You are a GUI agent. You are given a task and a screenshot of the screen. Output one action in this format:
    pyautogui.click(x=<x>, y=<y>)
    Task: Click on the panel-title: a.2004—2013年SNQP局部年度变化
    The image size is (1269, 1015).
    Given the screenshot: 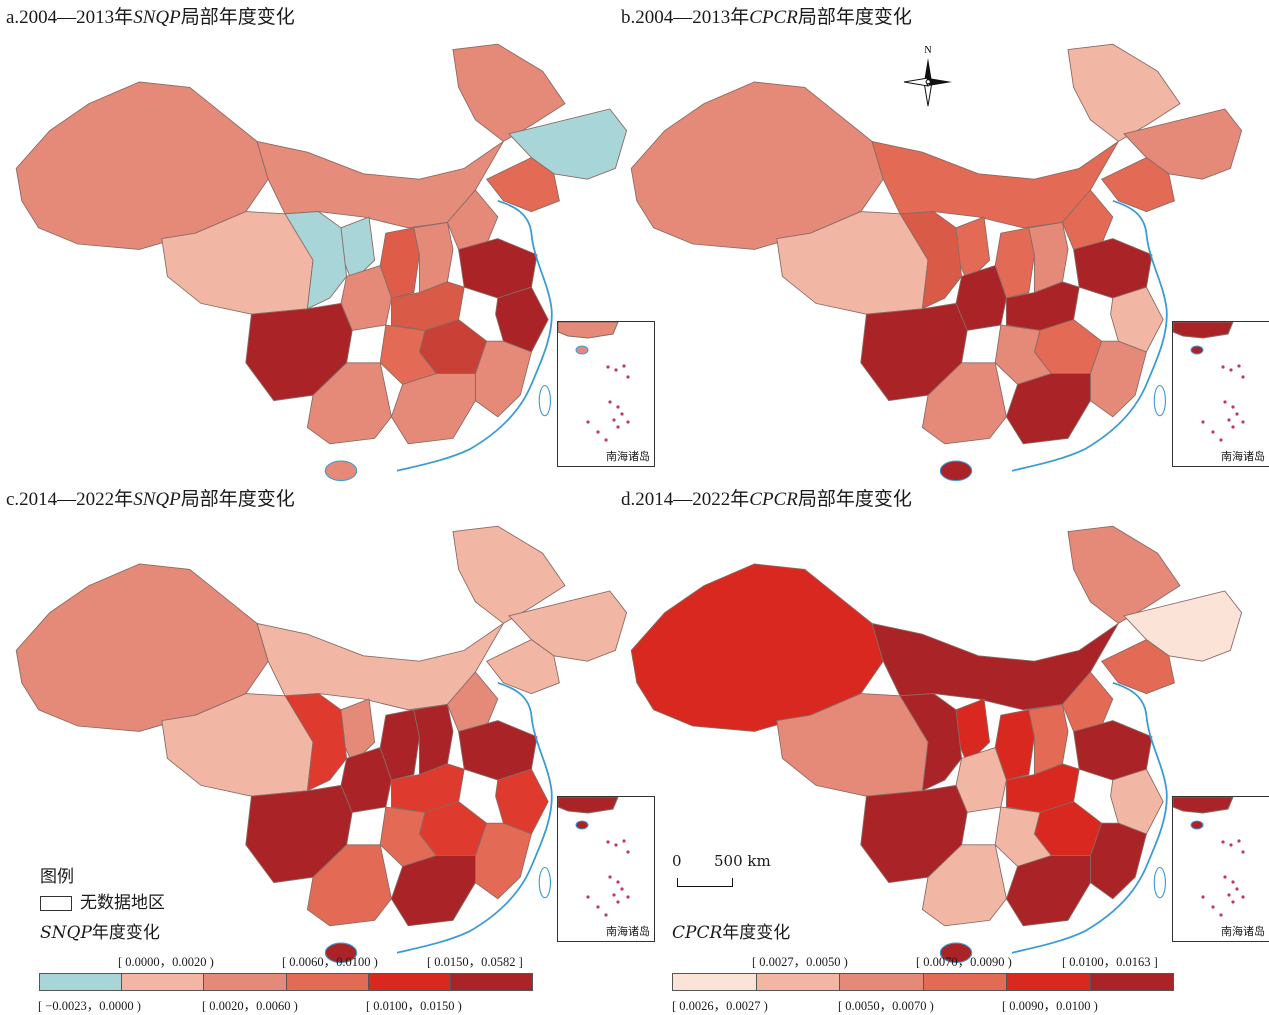 What is the action you would take?
    pyautogui.click(x=150, y=17)
    